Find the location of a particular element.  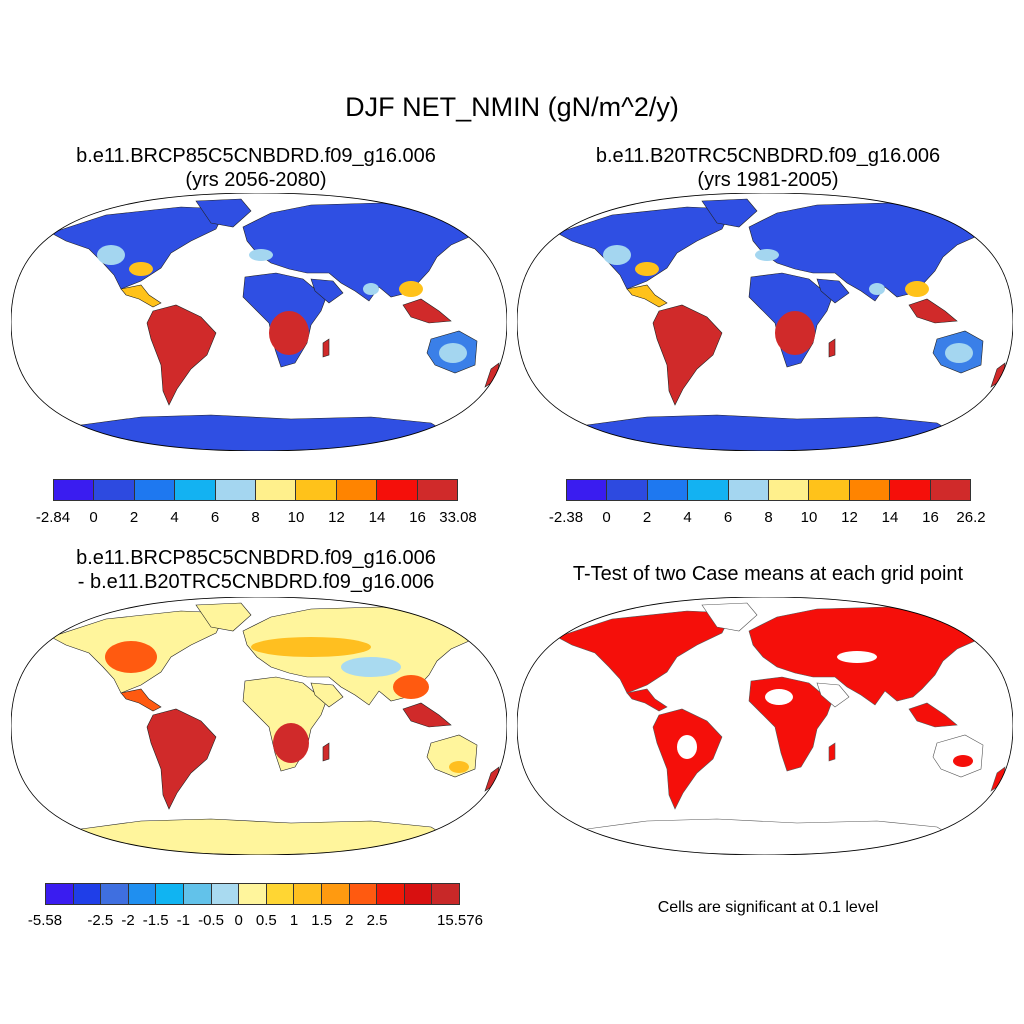

colorbar-tick-label: 33.08 is located at coordinates (458, 517).